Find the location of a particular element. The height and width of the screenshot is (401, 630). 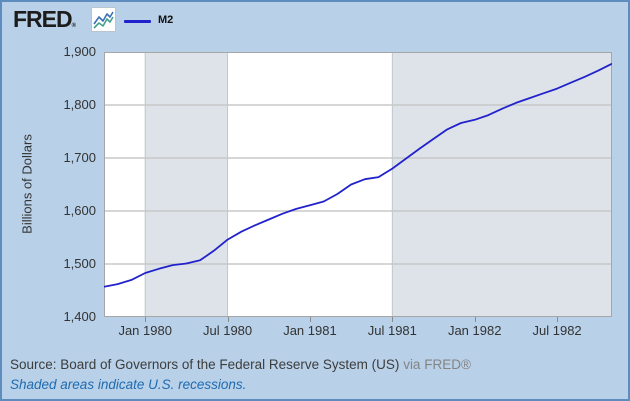

y-tick-label: 1,600 is located at coordinates (79, 210).